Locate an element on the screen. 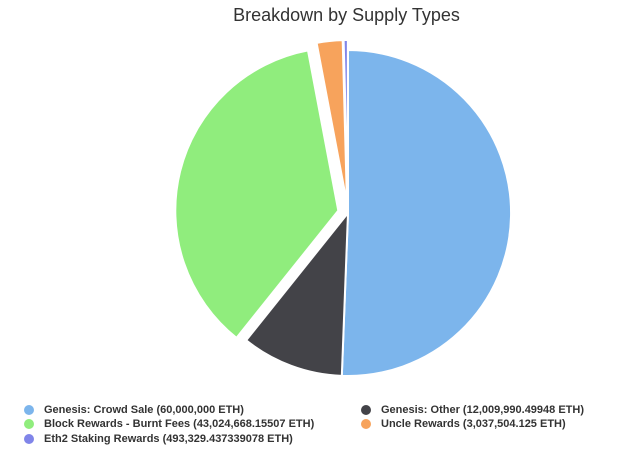 The height and width of the screenshot is (460, 617). legend-label: Genesis: Crowd Sale (60,000,000 ETH) is located at coordinates (144, 410).